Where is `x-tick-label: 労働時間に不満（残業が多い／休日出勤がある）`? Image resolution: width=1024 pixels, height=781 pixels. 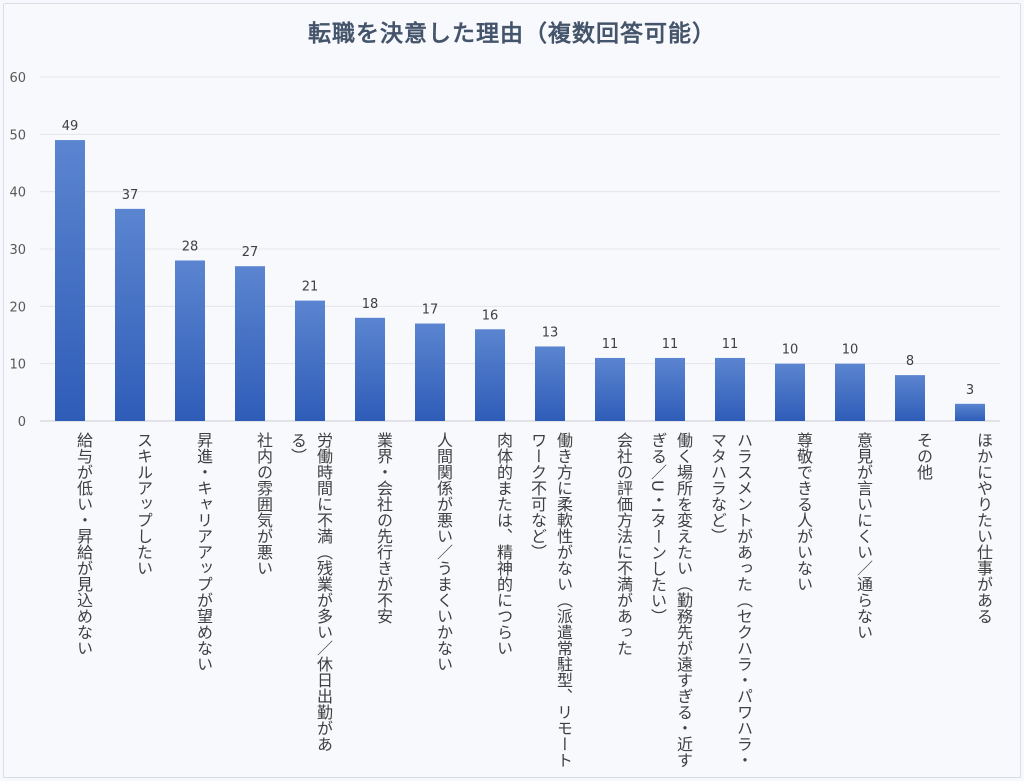
x-tick-label: 労働時間に不満（残業が多い／休日出勤がある） is located at coordinates (310, 592).